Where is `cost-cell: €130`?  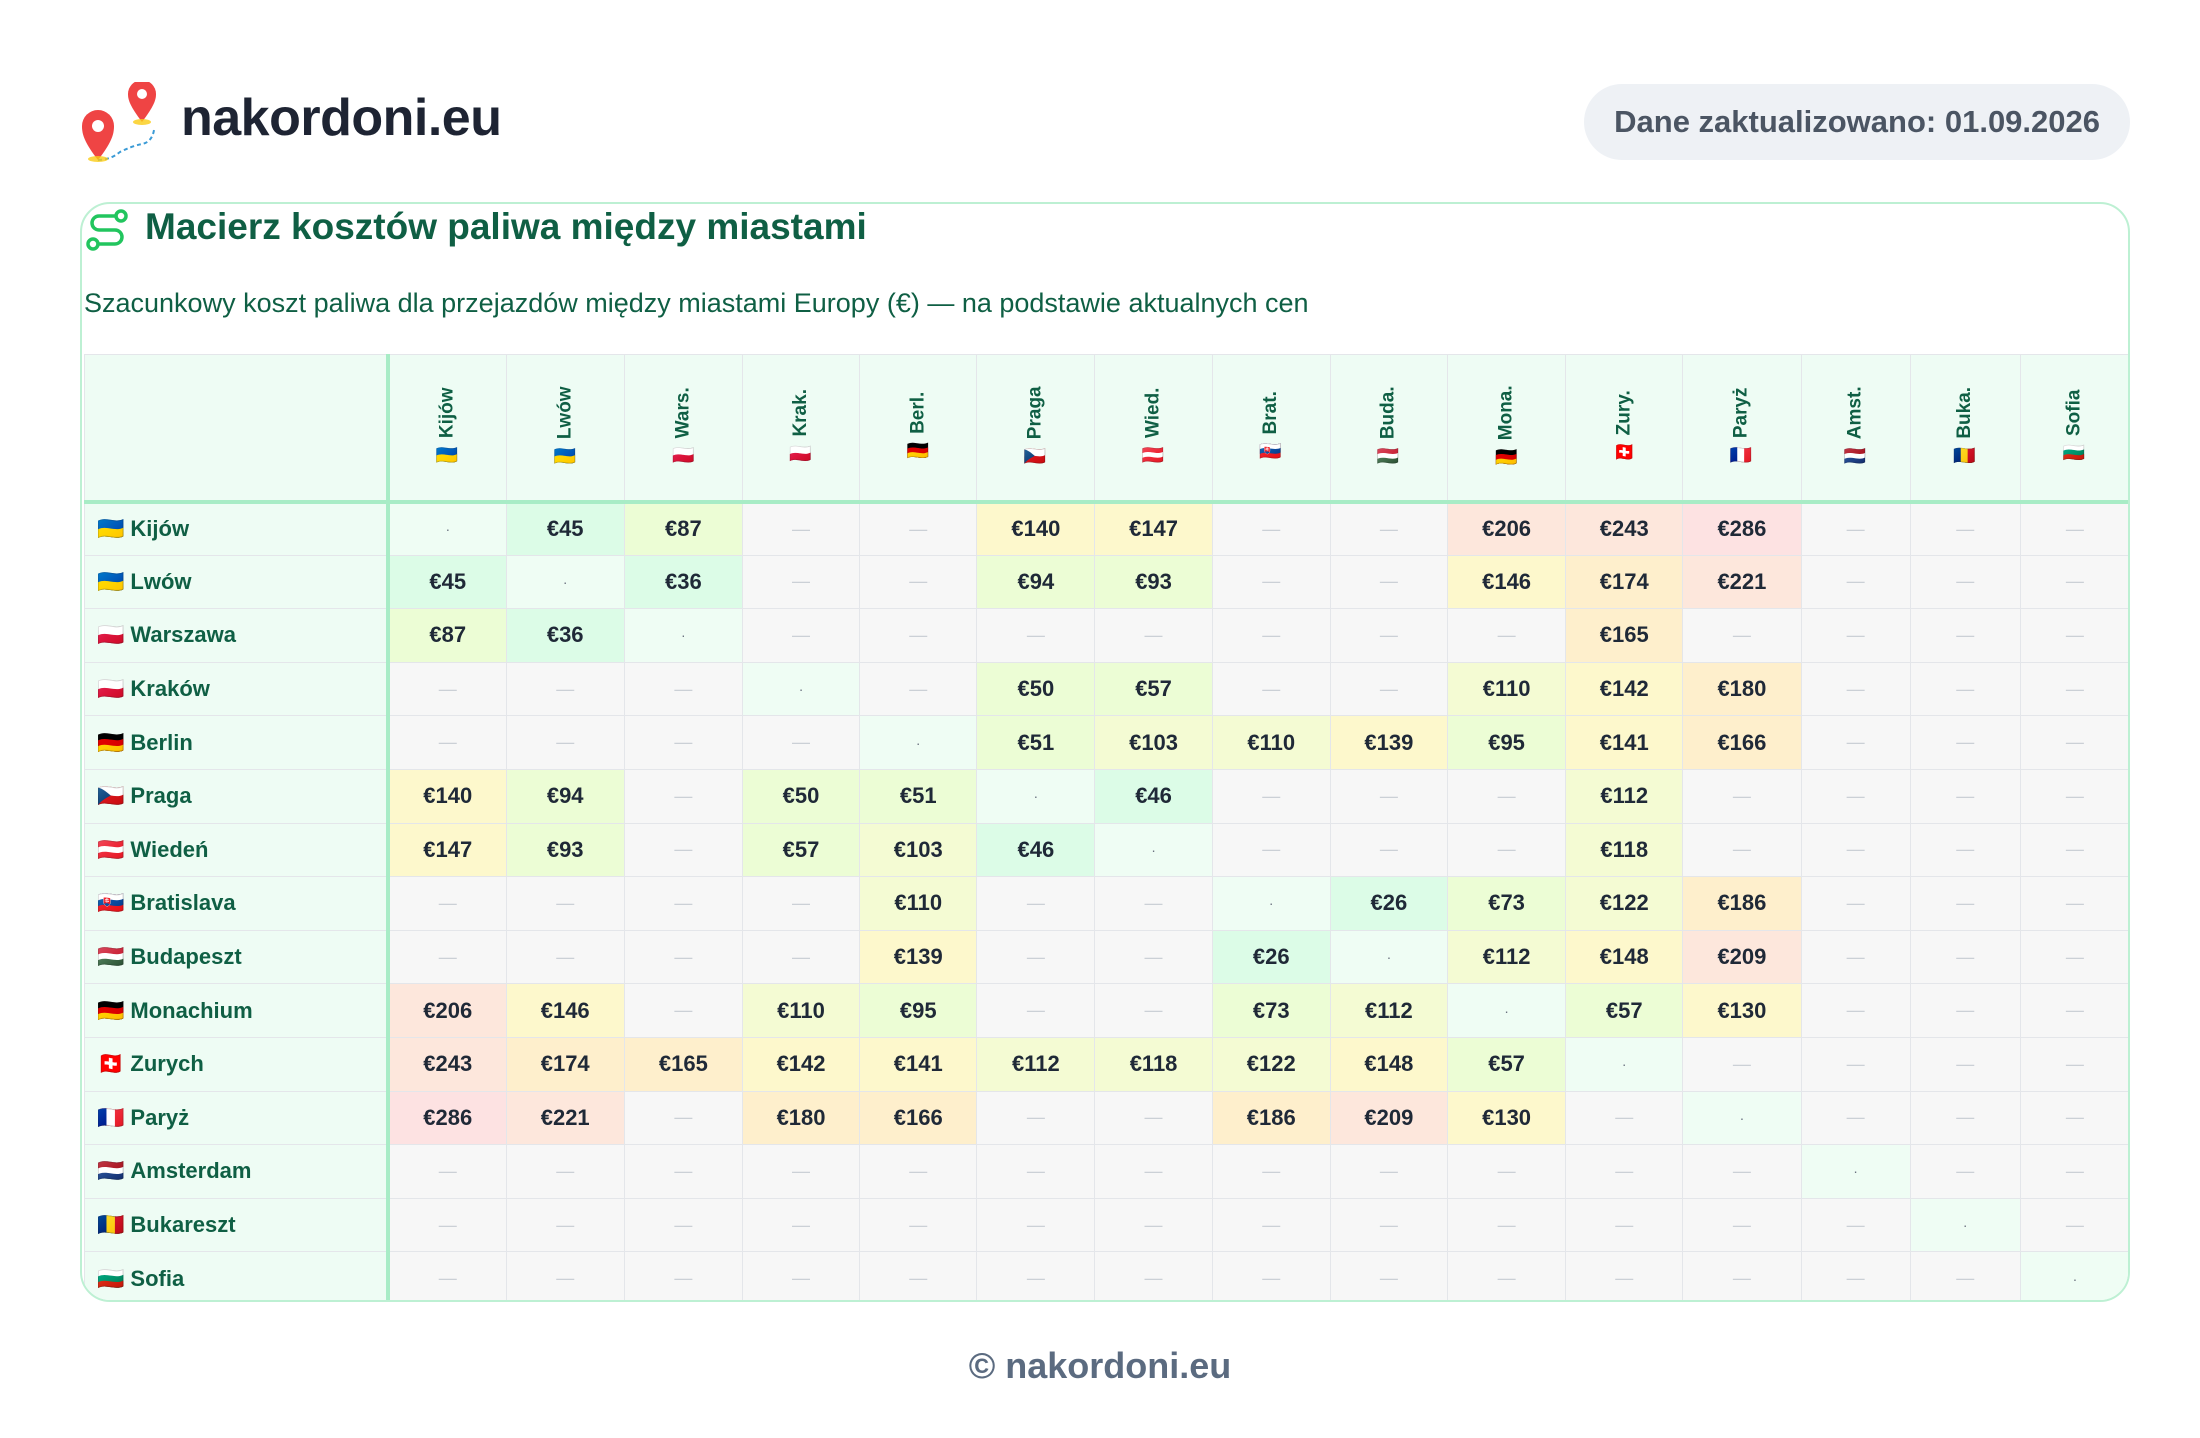 cost-cell: €130 is located at coordinates (1742, 1010).